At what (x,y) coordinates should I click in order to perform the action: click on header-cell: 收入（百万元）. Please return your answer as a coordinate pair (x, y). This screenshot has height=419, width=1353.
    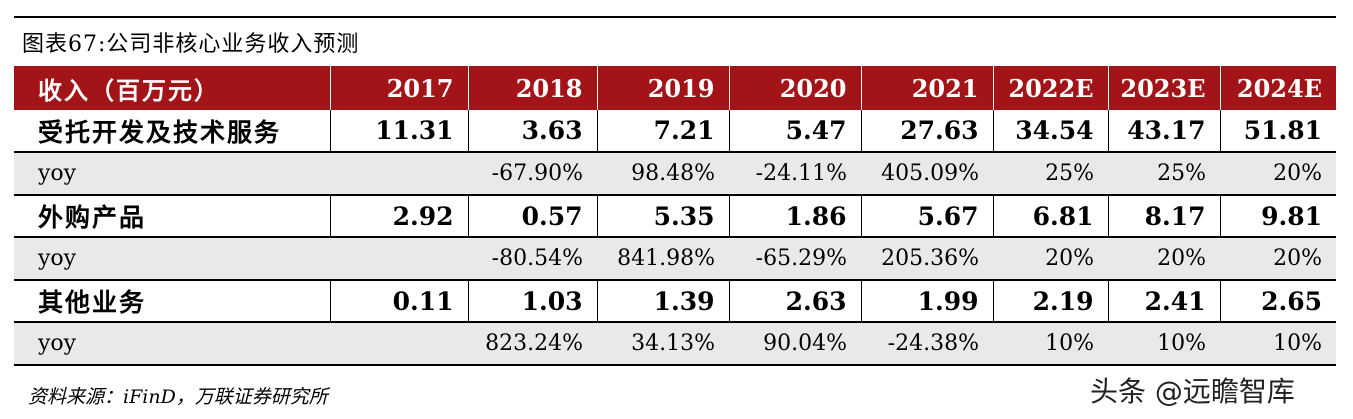
    Looking at the image, I should click on (129, 90).